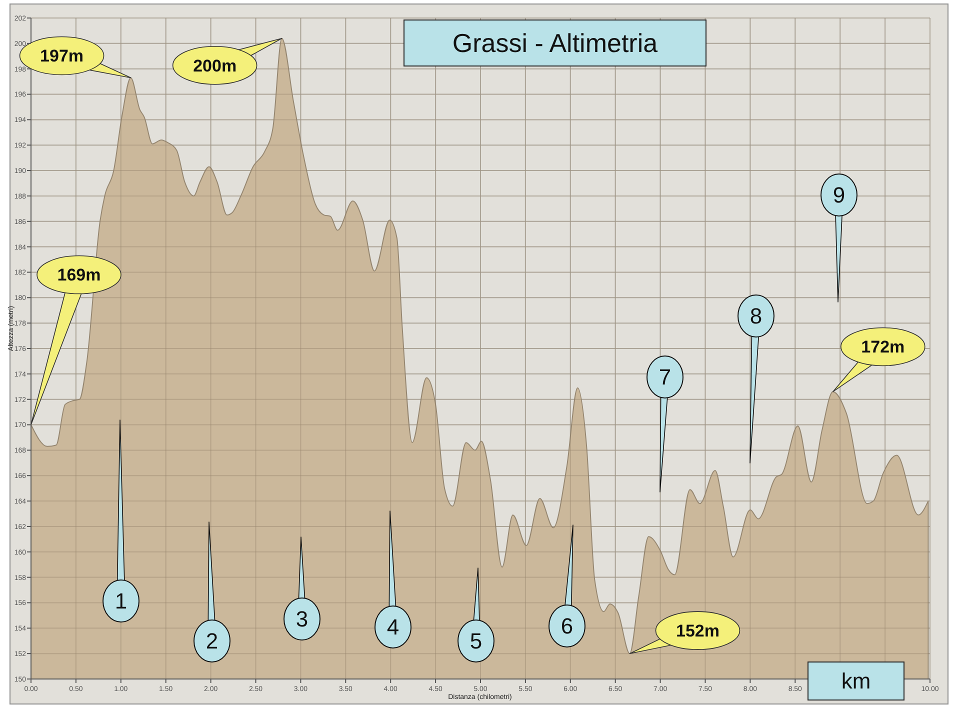 The height and width of the screenshot is (720, 960). What do you see at coordinates (555, 43) in the screenshot?
I see `chart-title: Grassi - Altimetria` at bounding box center [555, 43].